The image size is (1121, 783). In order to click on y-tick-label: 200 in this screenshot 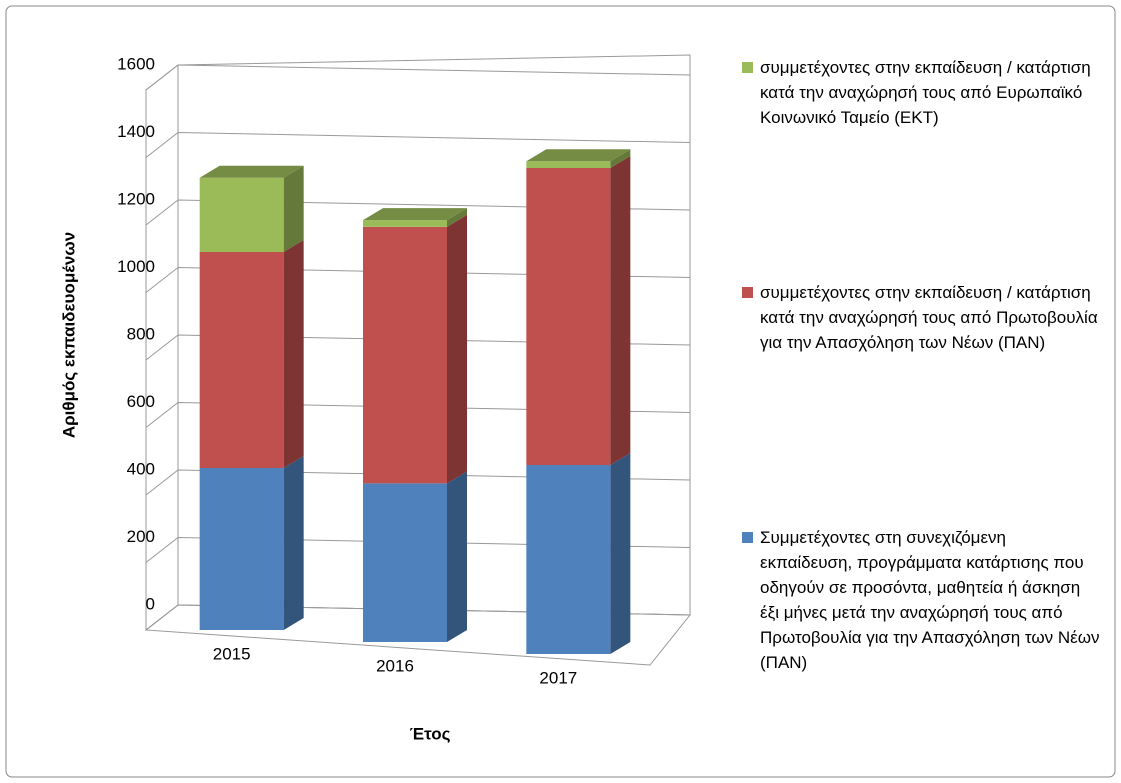, I will do `click(141, 536)`.